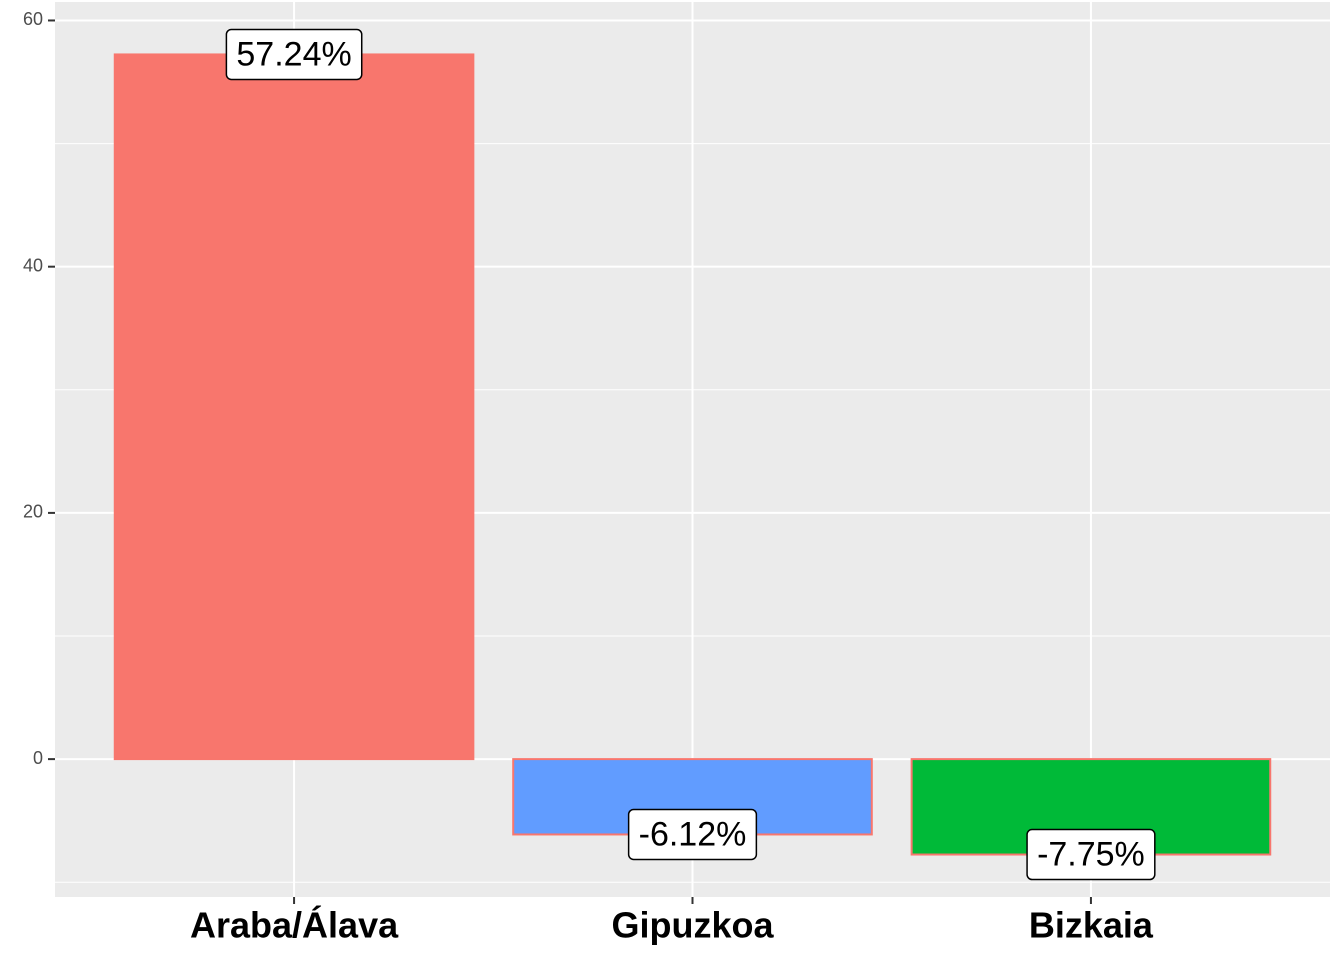  What do you see at coordinates (294, 925) in the screenshot?
I see `x-tick-label: Araba/Álava` at bounding box center [294, 925].